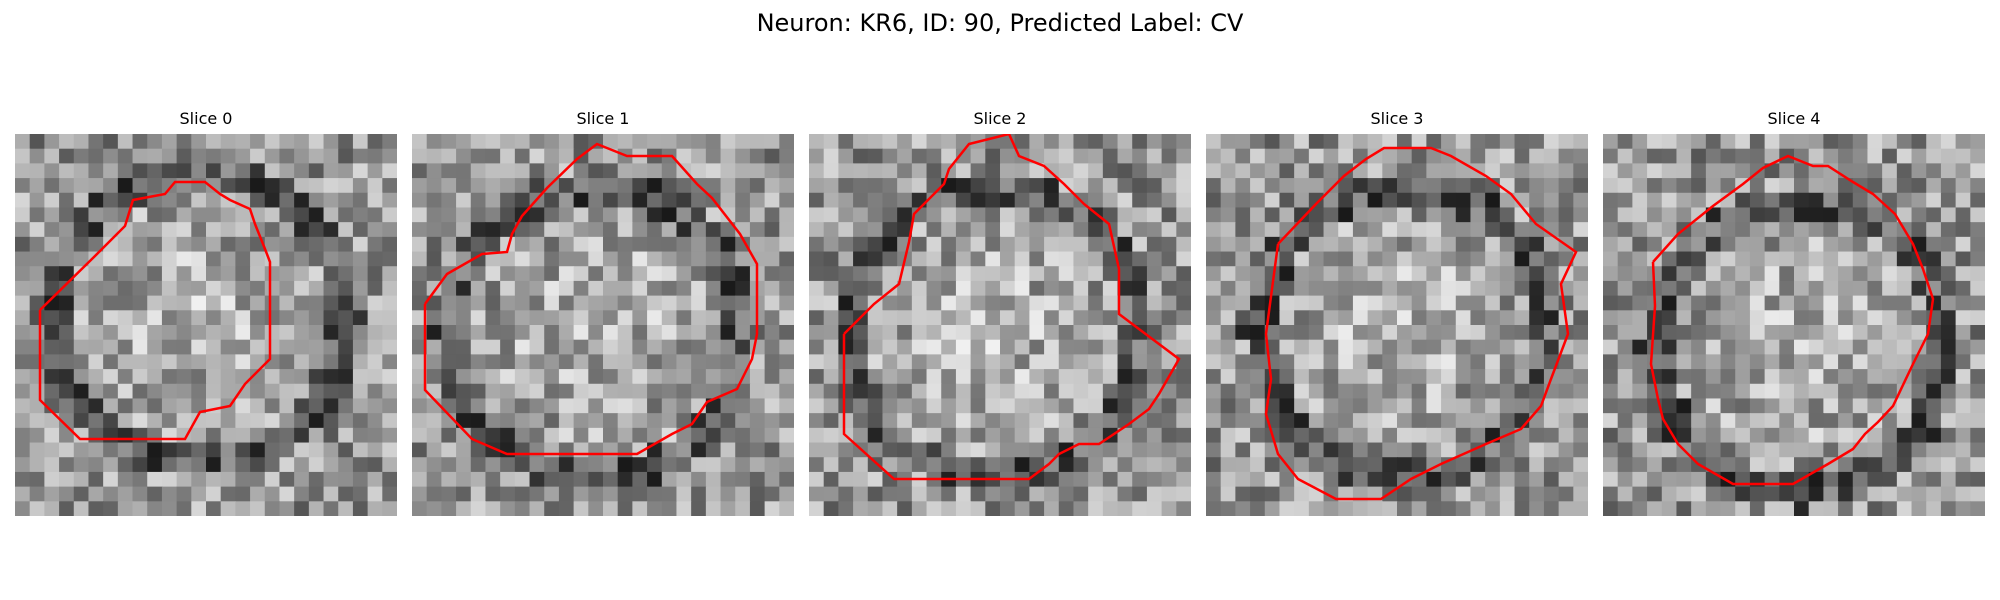 The image size is (2000, 600). Describe the element at coordinates (1000, 23) in the screenshot. I see `figure-title: Neuron: KR6, ID: 90, Predicted Label: CV` at that location.